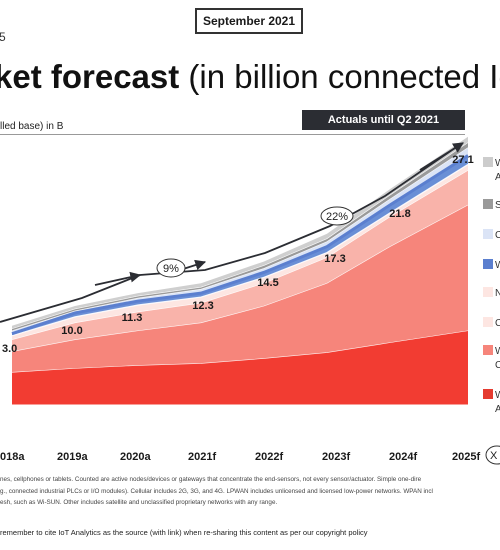 The image size is (500, 550). I want to click on header-fragment: 5, so click(3, 37).